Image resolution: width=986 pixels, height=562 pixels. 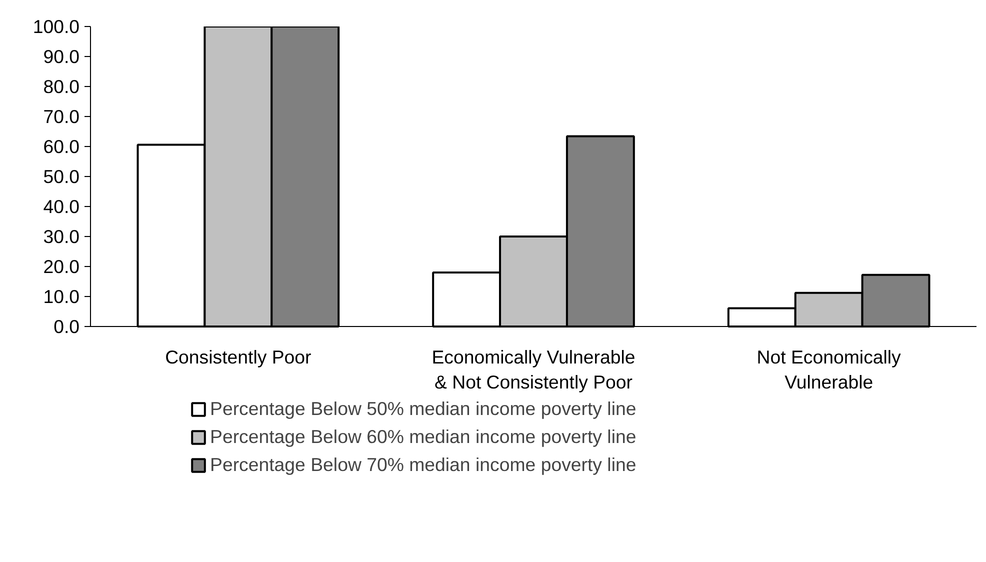 I want to click on y-tick-label: 40.0, so click(x=61, y=206).